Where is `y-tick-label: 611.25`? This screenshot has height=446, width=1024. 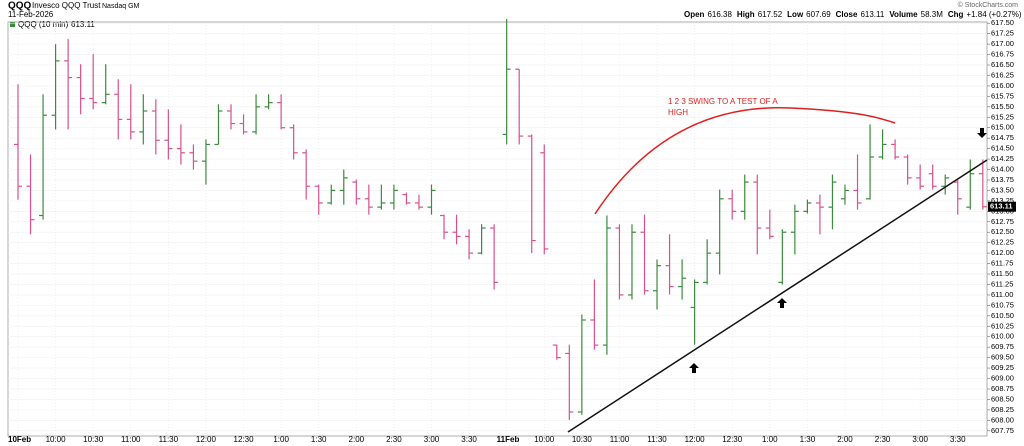
y-tick-label: 611.25 is located at coordinates (1002, 283).